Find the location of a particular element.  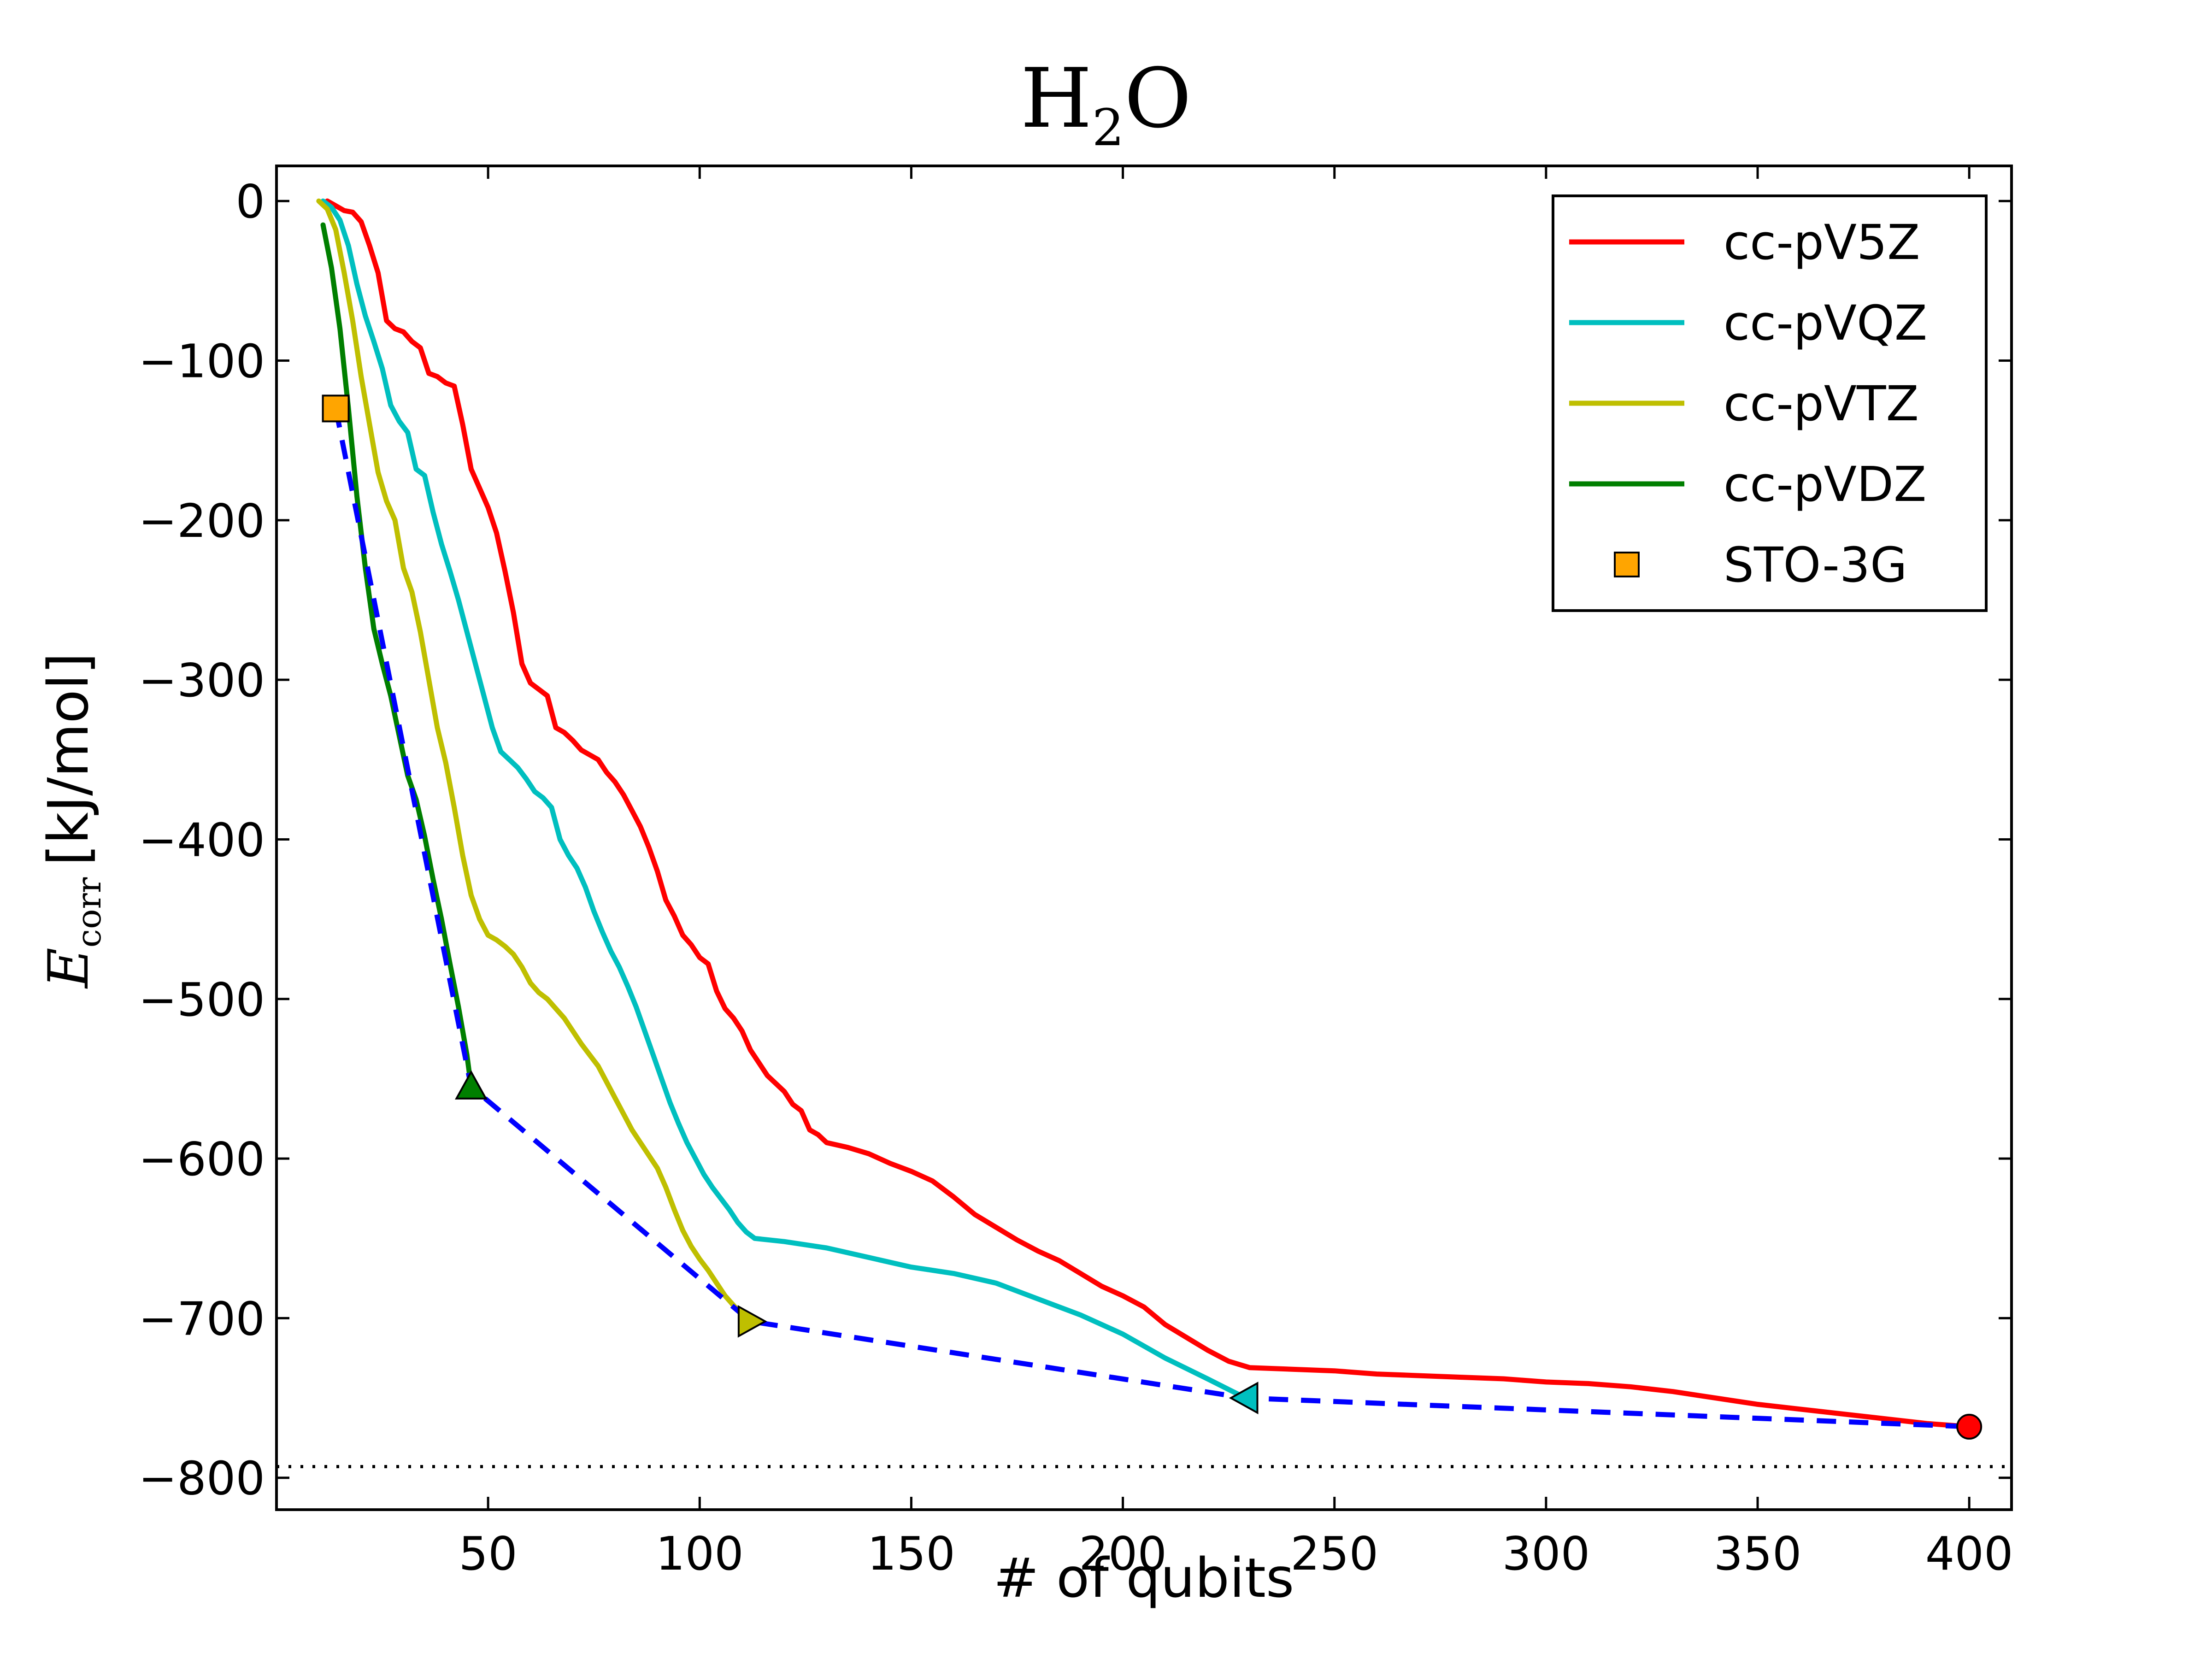

legend-label-sto-3g: STO-3G is located at coordinates (1815, 565).